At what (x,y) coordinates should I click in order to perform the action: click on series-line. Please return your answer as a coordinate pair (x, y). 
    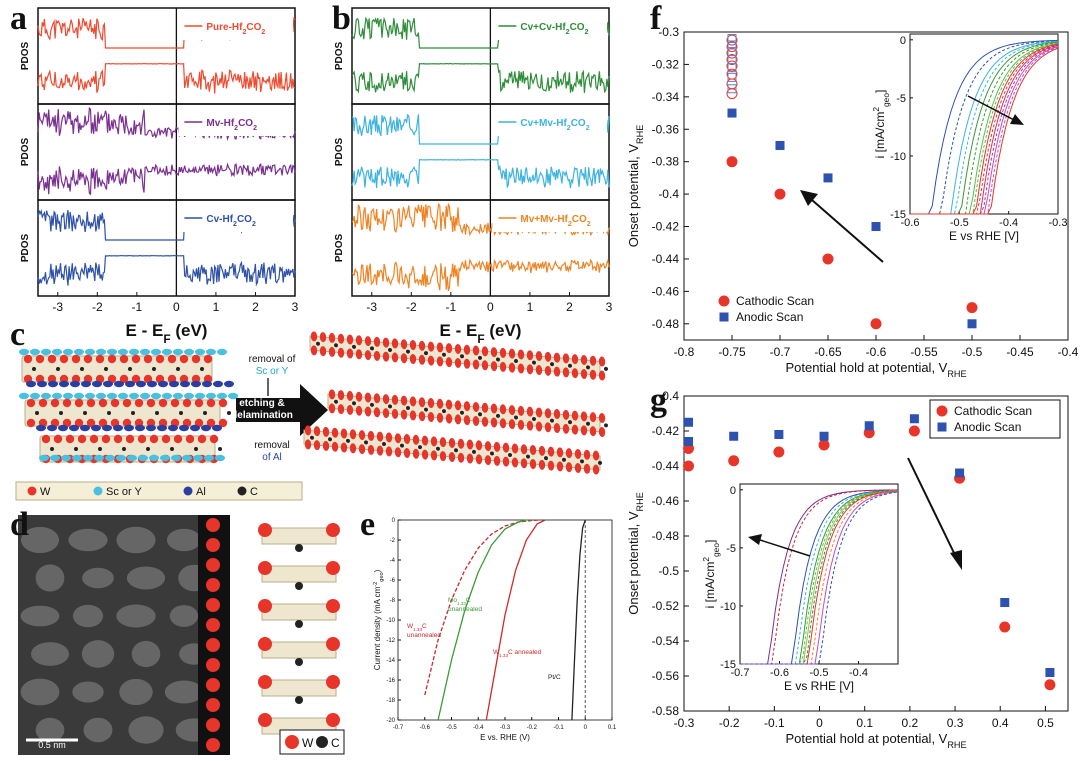
    Looking at the image, I should click on (578, 620).